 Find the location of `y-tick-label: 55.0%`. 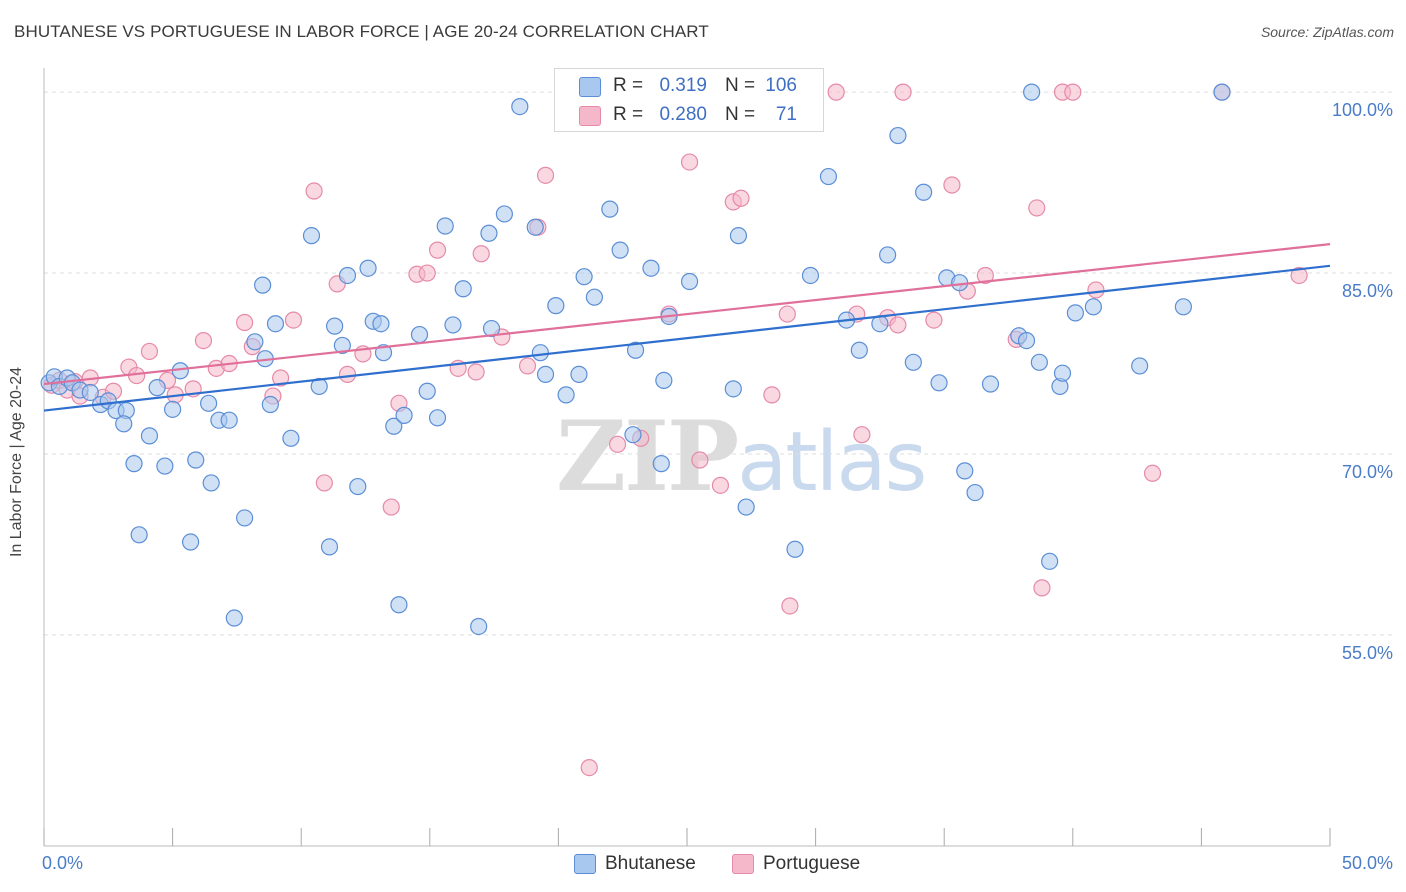

y-tick-label: 55.0% is located at coordinates (1367, 653).